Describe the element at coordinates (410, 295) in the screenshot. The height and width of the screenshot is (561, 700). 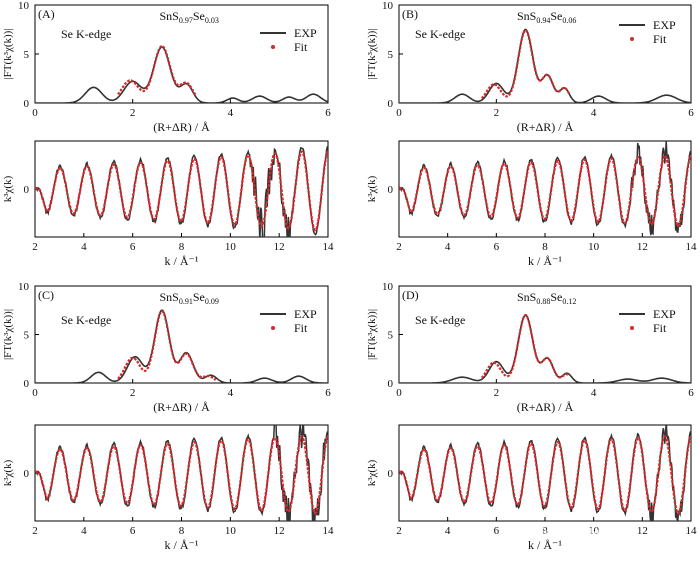
I see `panel-label: (D)` at that location.